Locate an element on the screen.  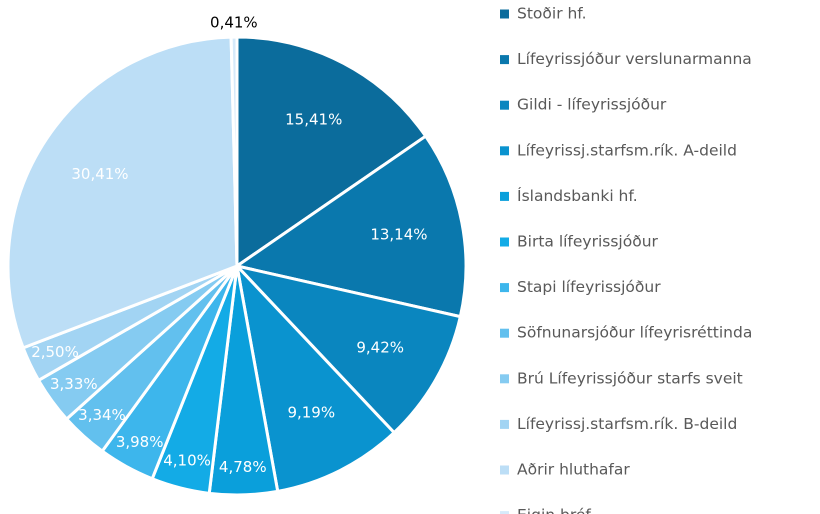
slice-label: 2,50% is located at coordinates (55, 352).